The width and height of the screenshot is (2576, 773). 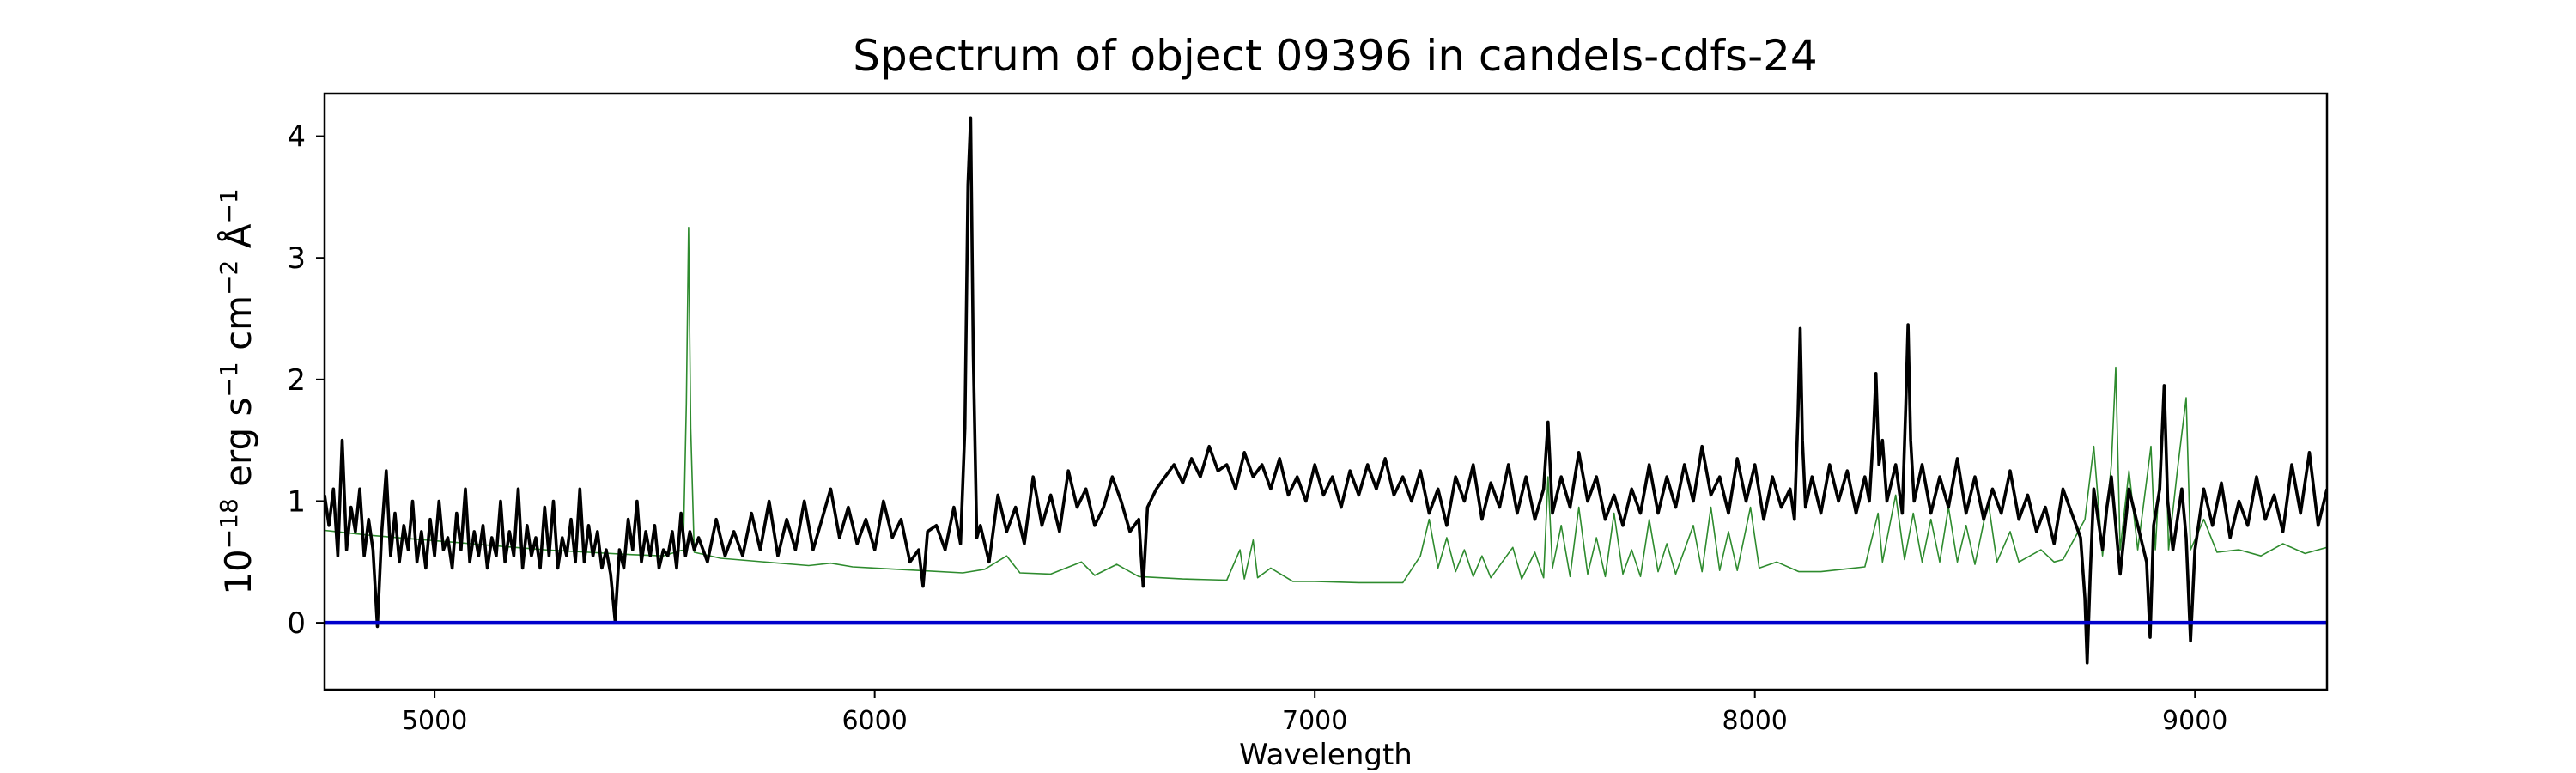 What do you see at coordinates (874, 721) in the screenshot?
I see `x-tick-label: 6000` at bounding box center [874, 721].